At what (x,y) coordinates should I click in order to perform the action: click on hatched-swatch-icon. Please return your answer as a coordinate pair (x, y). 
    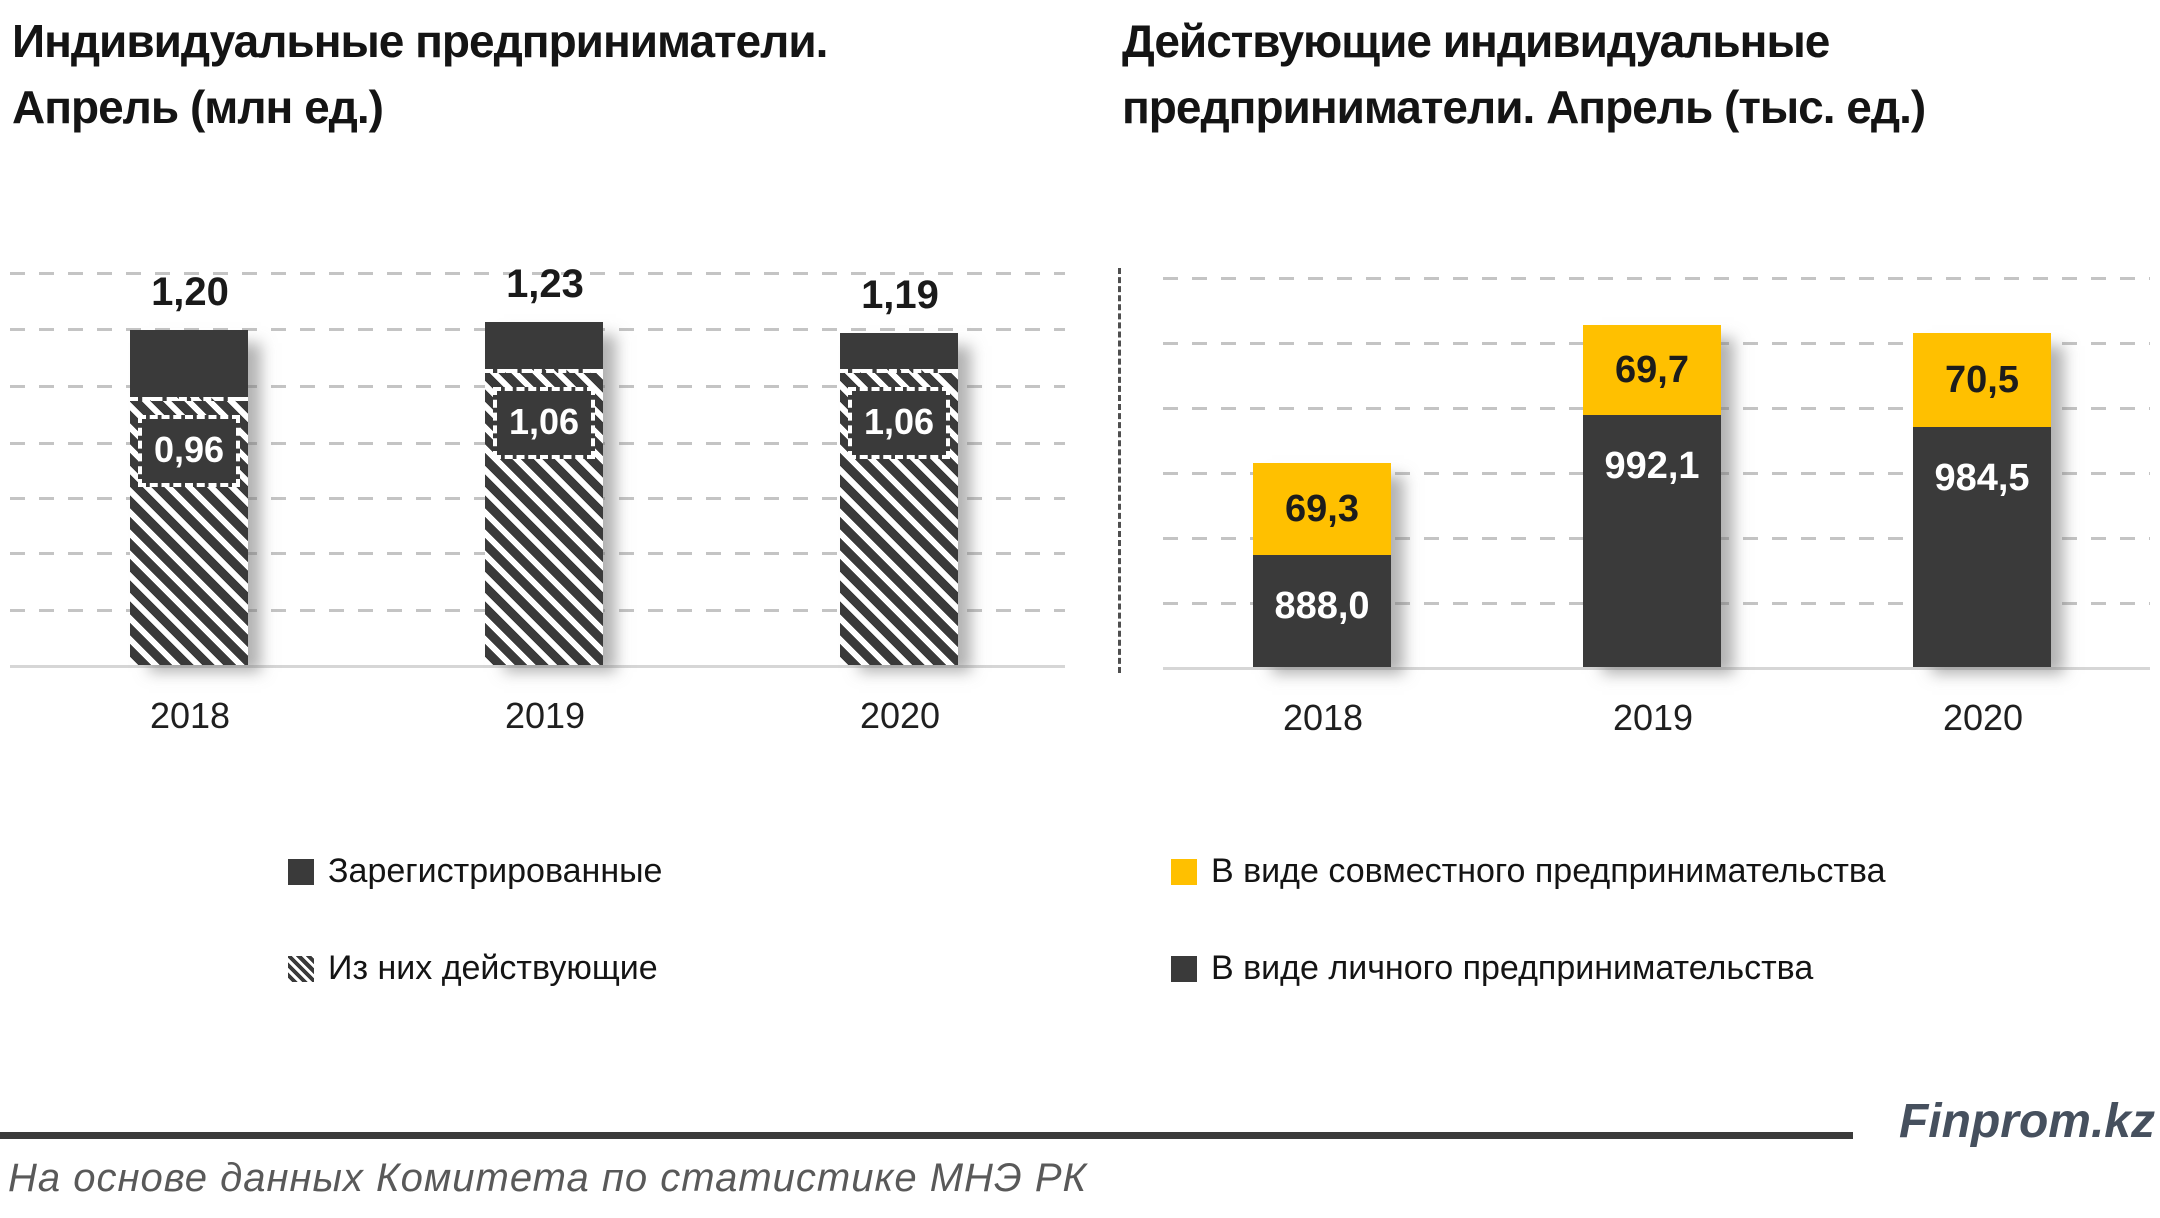
    Looking at the image, I should click on (301, 968).